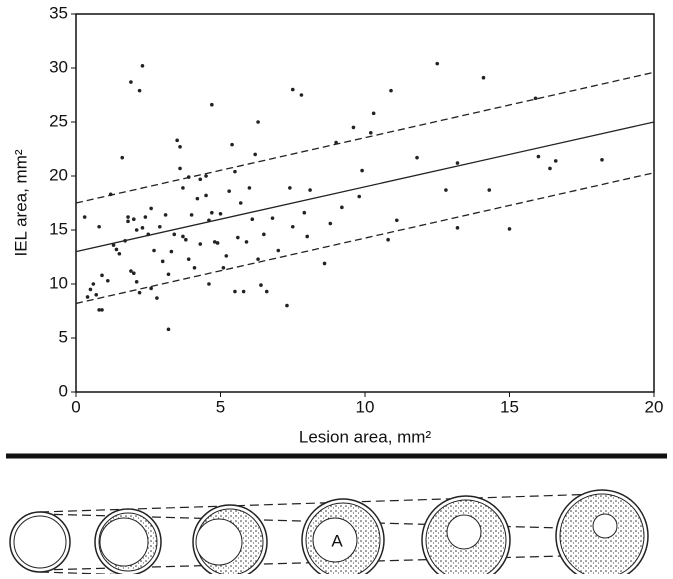  What do you see at coordinates (58, 282) in the screenshot?
I see `y-tick-label: 10` at bounding box center [58, 282].